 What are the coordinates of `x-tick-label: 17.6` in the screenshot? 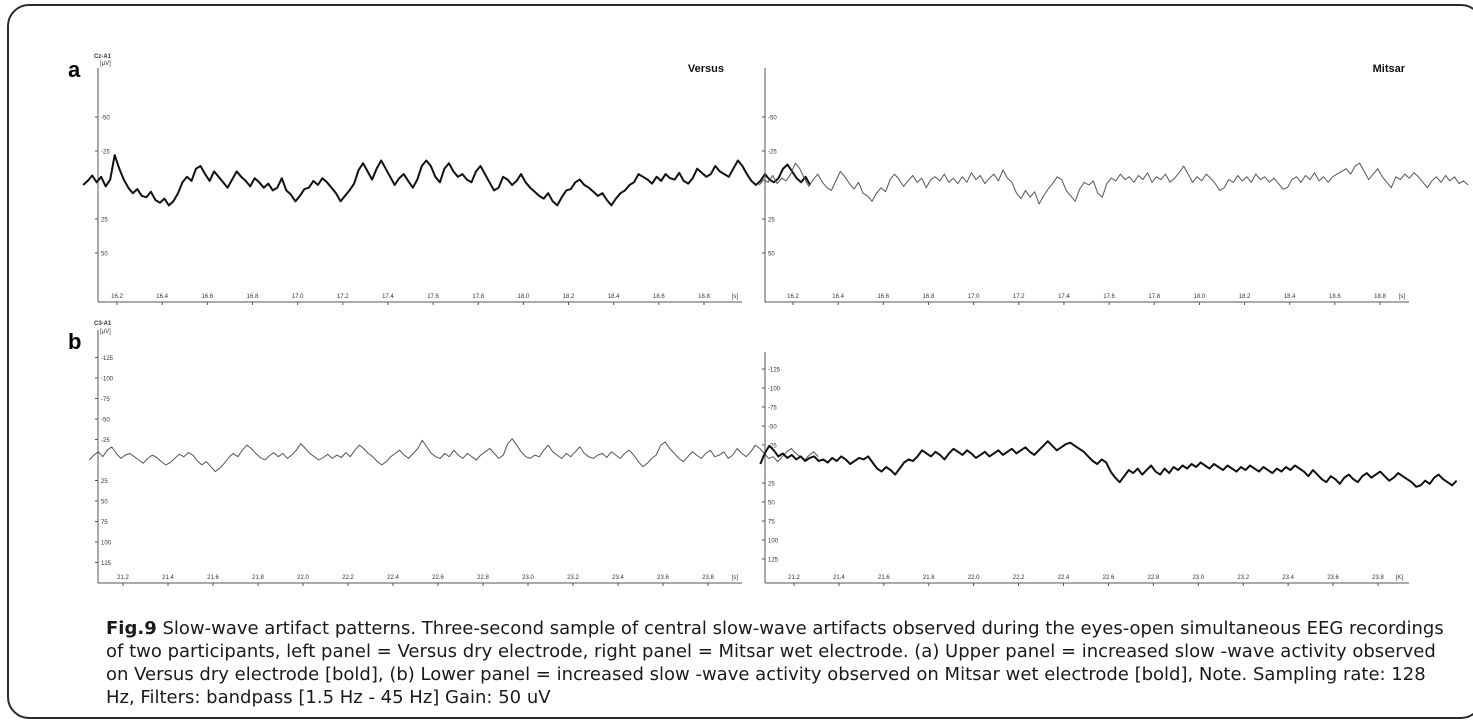 It's located at (1109, 297).